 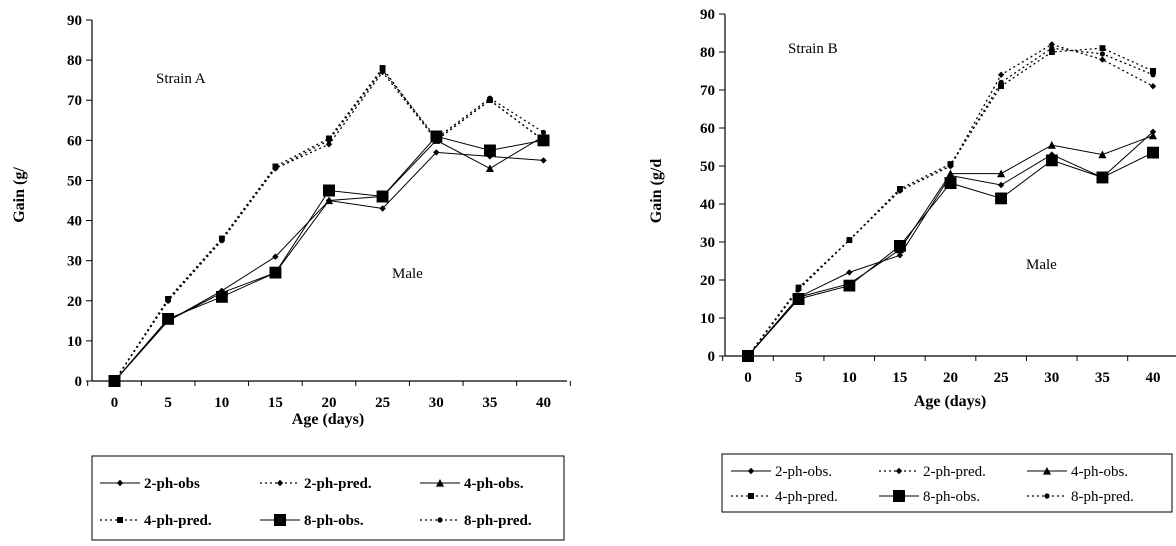 I want to click on annotation-strain: Strain B, so click(x=813, y=49).